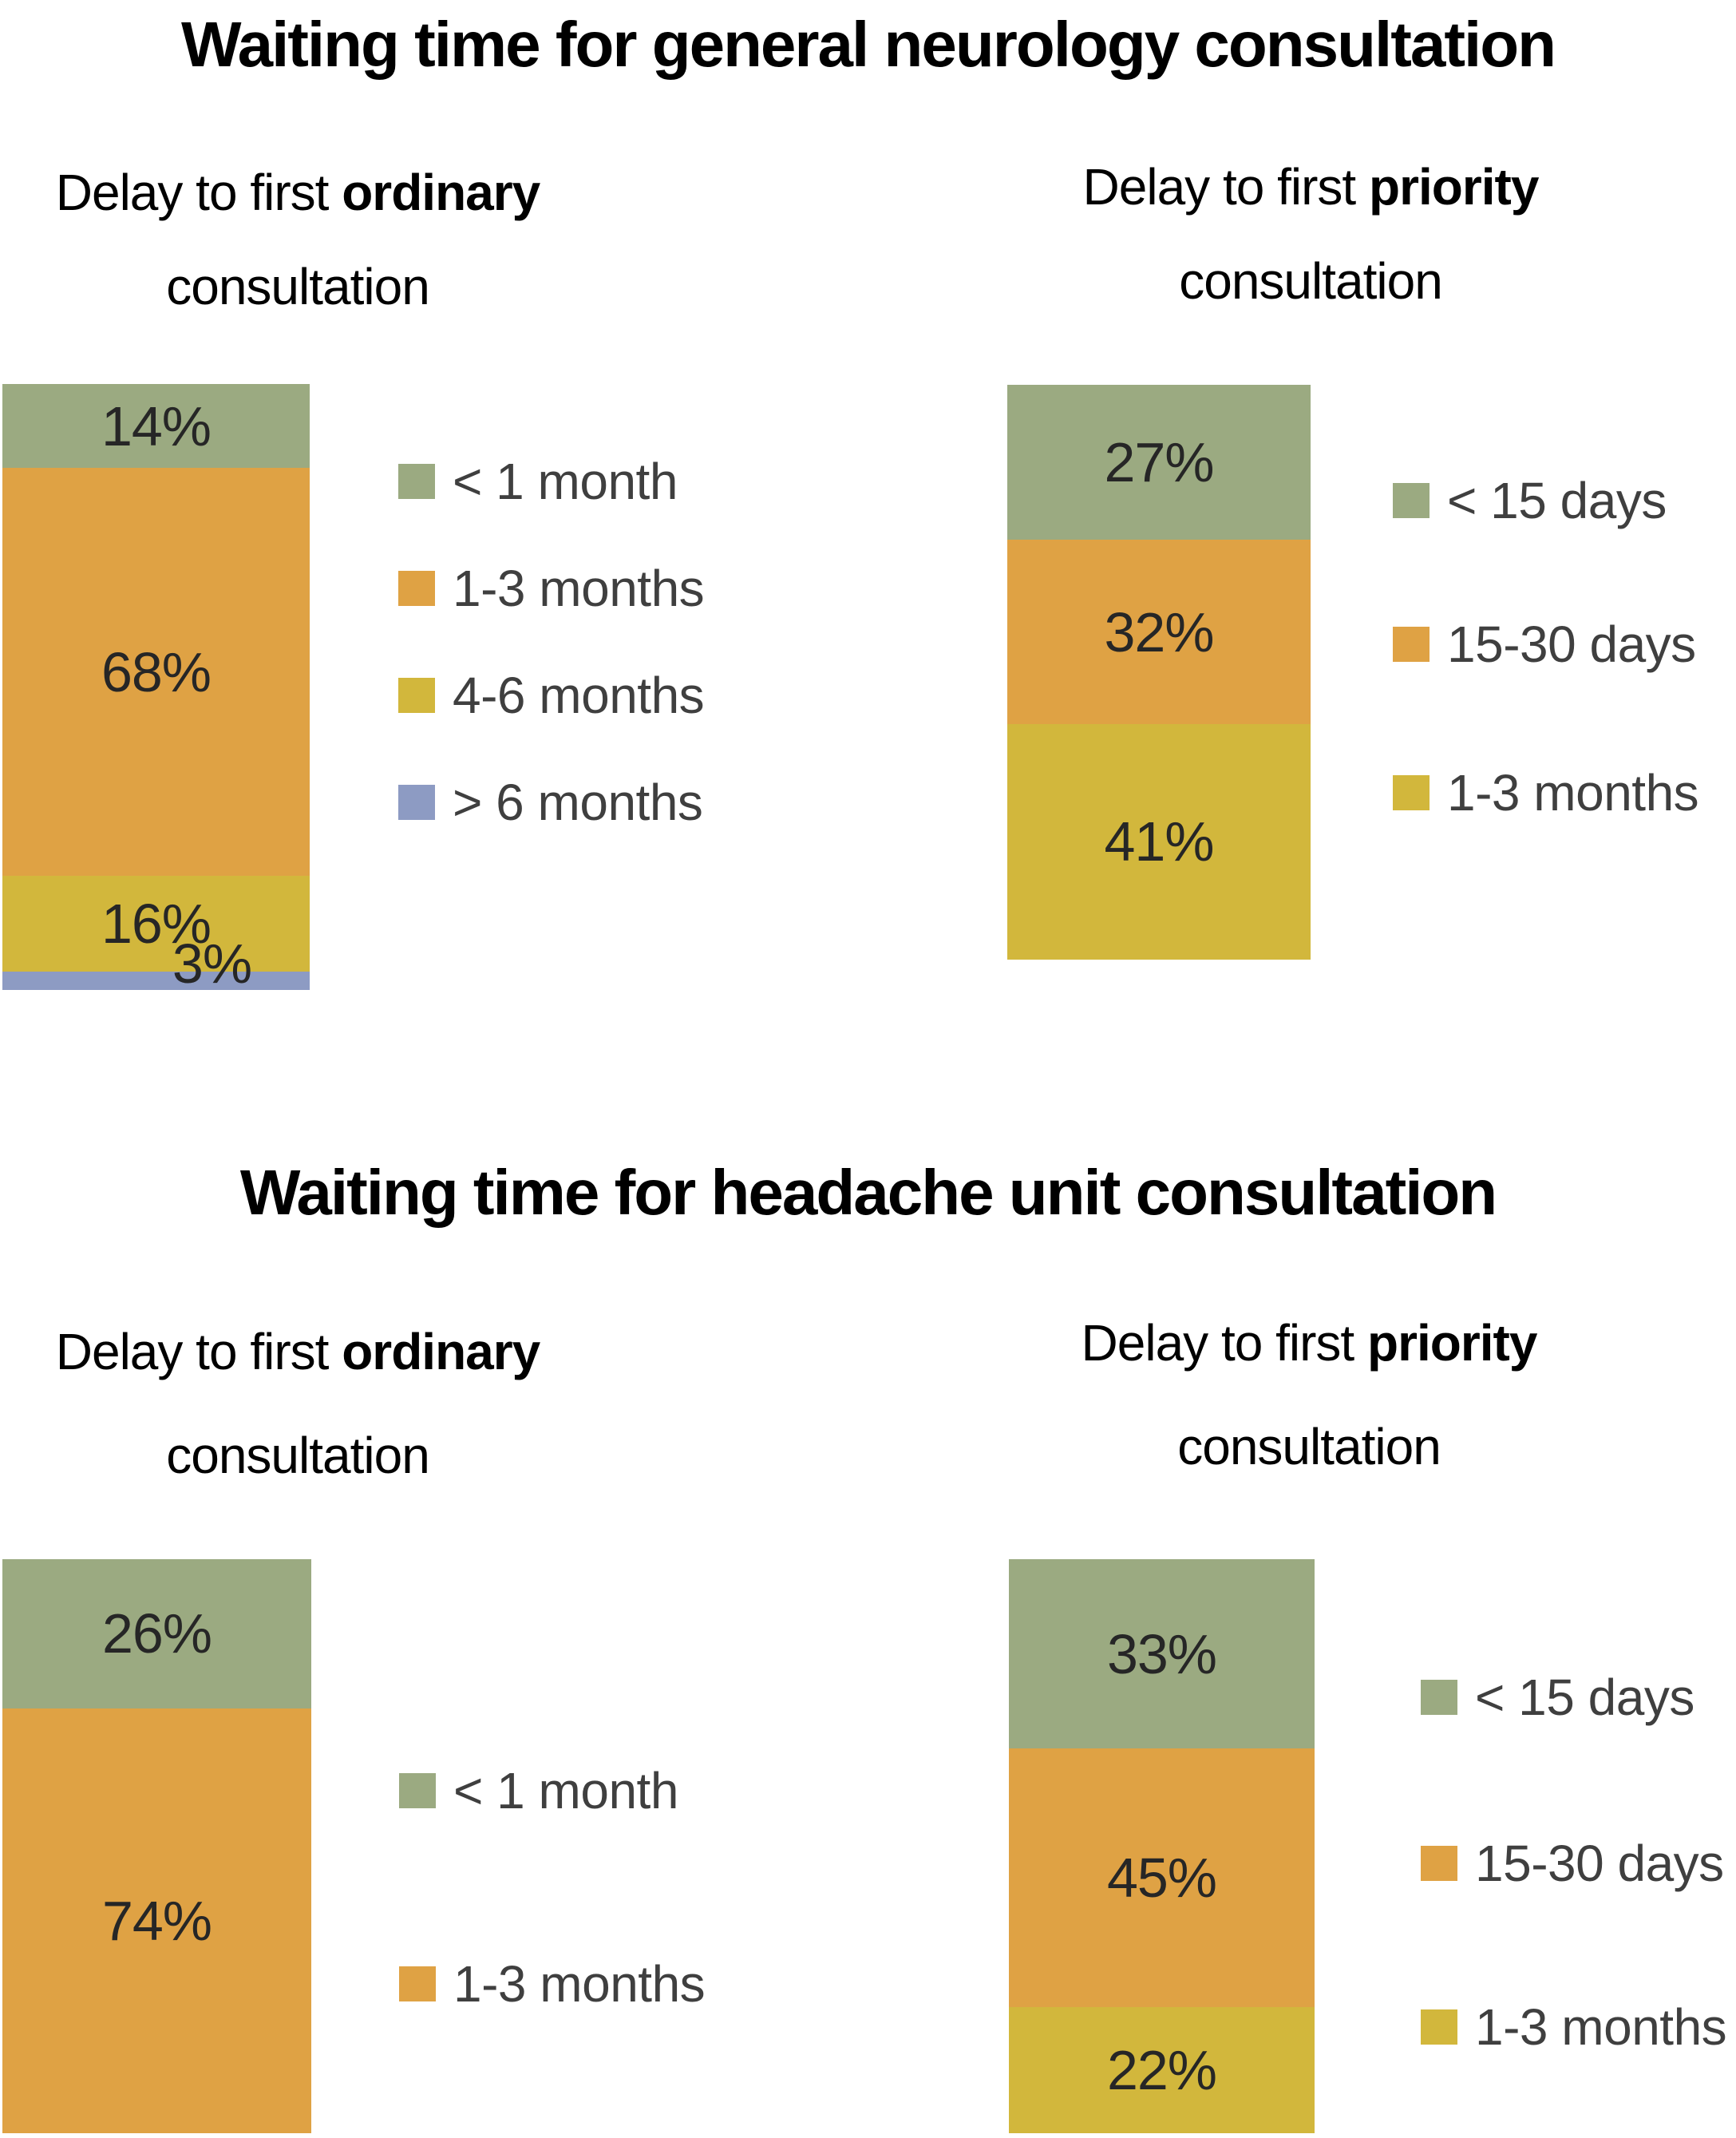 The image size is (1736, 2138). I want to click on bar-segment: 16%, so click(156, 924).